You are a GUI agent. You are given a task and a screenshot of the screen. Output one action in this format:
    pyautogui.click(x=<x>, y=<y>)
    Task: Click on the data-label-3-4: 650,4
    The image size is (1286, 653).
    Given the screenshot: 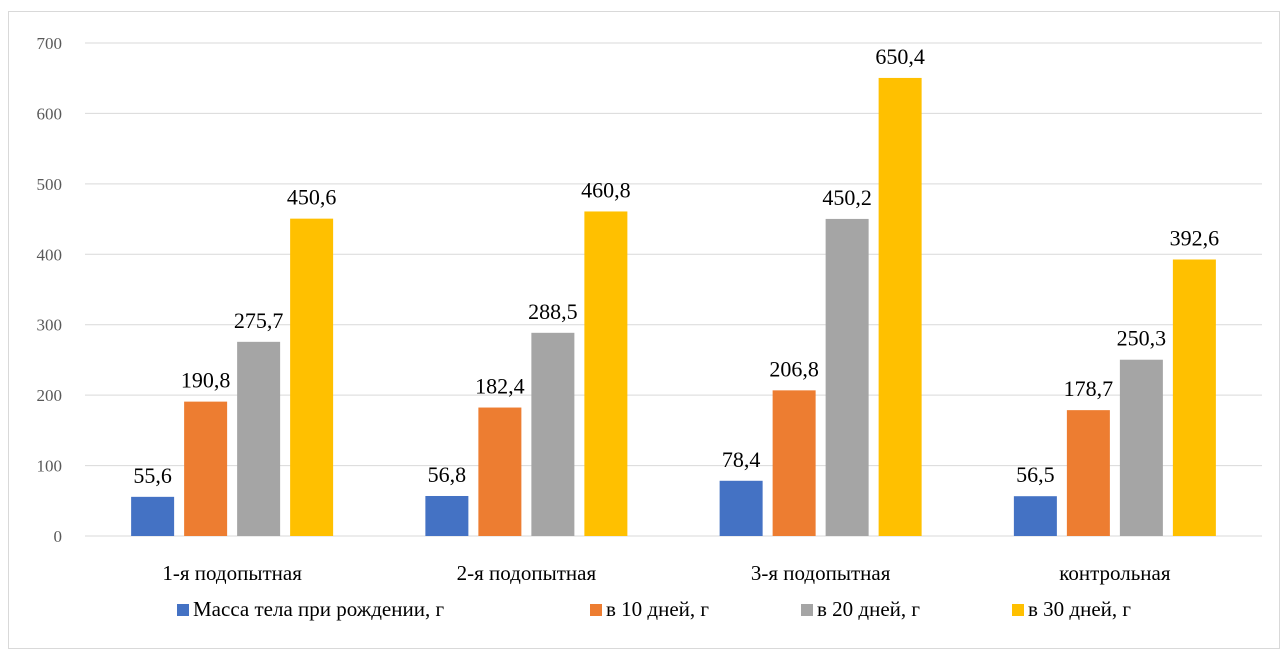 What is the action you would take?
    pyautogui.click(x=900, y=56)
    